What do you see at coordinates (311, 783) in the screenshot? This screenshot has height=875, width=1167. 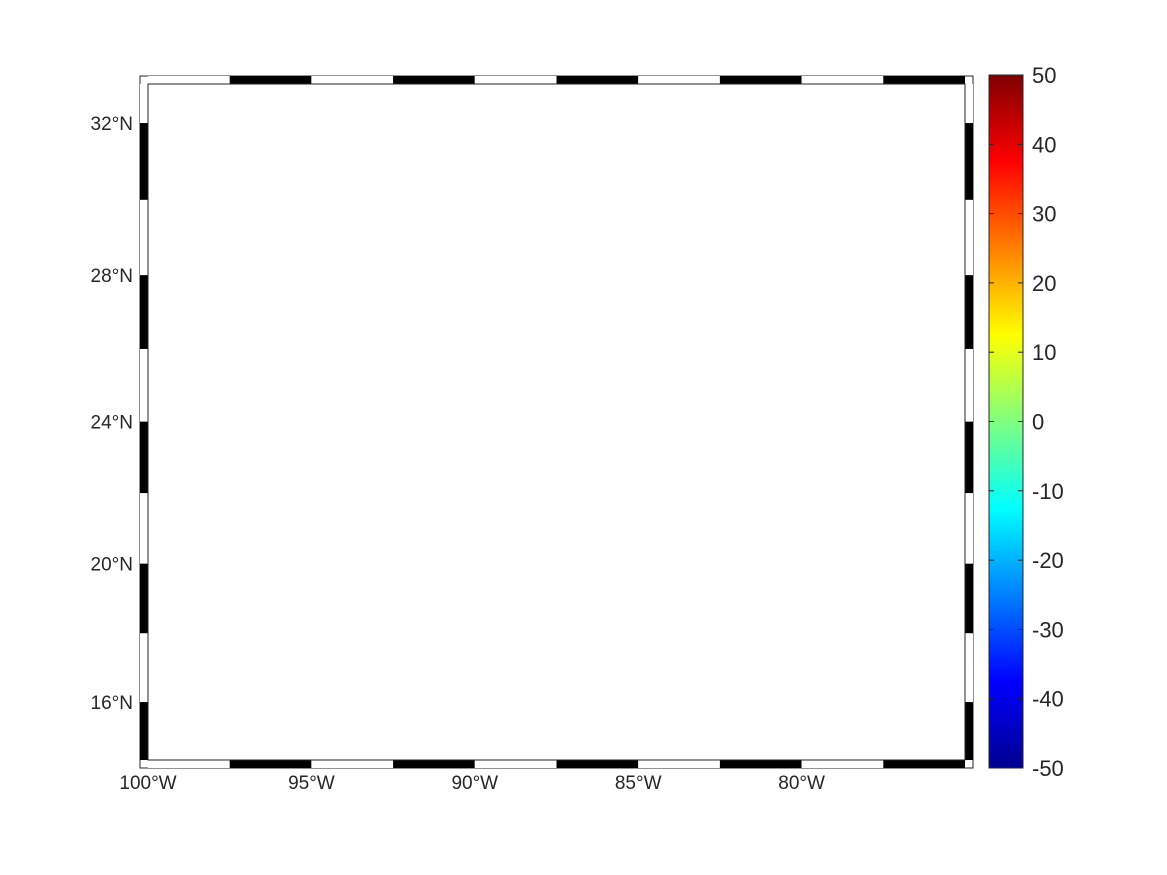 I see `x-tick-label: 95°W` at bounding box center [311, 783].